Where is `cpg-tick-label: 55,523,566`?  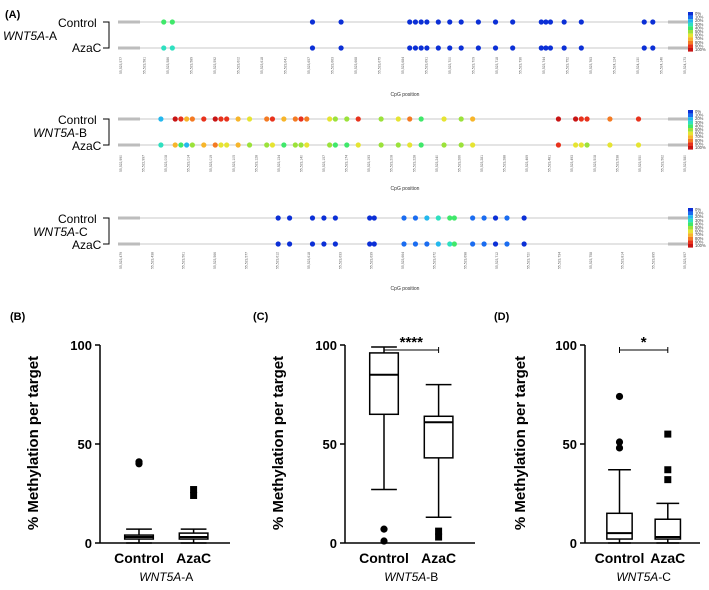 cpg-tick-label: 55,523,566 is located at coordinates (215, 260).